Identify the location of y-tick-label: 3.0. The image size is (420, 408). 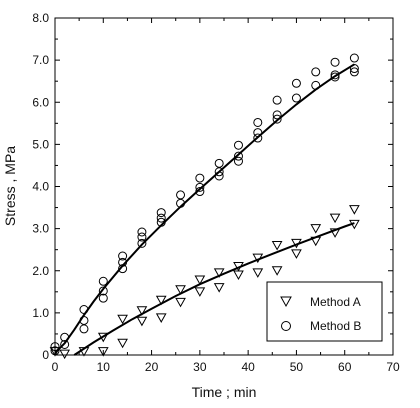
(40, 229).